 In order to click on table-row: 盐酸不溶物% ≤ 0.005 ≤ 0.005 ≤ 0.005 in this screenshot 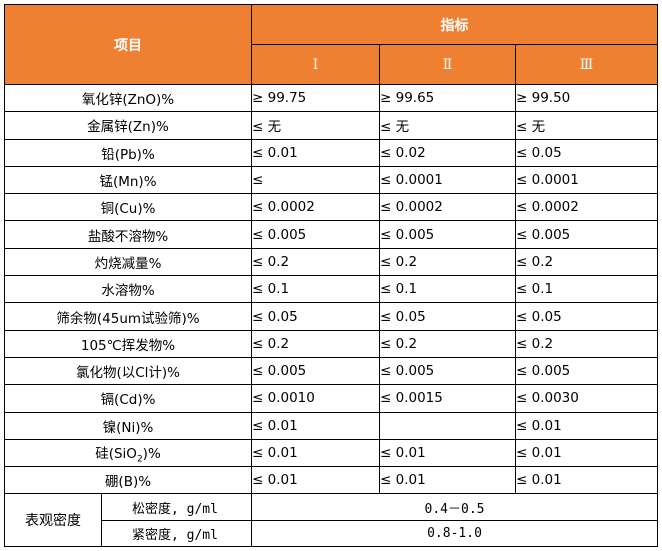, I will do `click(331, 234)`.